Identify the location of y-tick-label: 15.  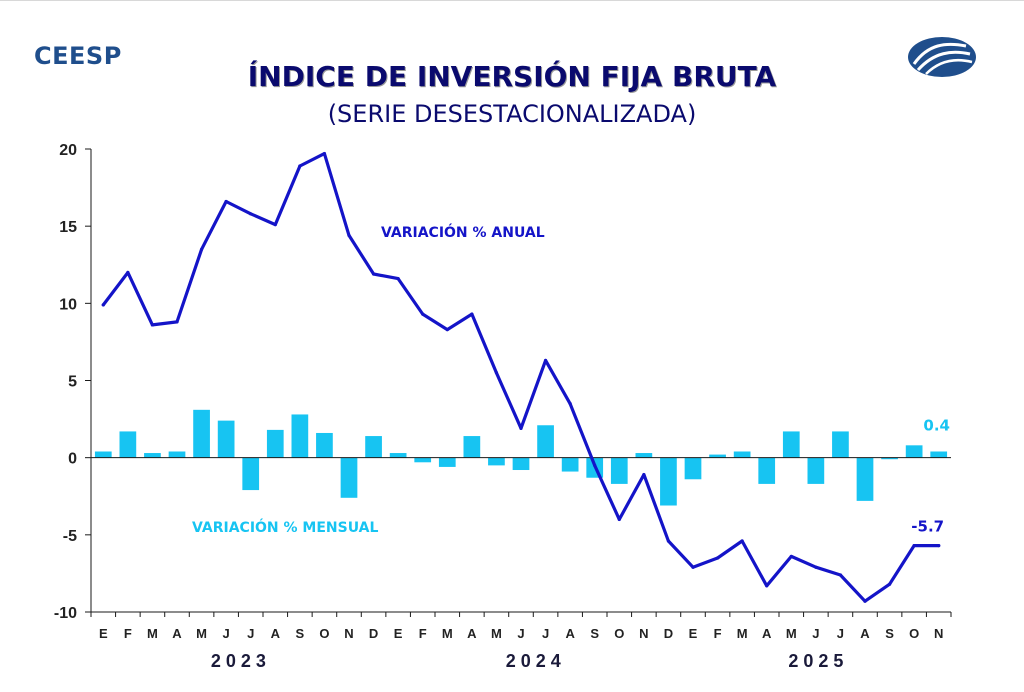
(68, 227).